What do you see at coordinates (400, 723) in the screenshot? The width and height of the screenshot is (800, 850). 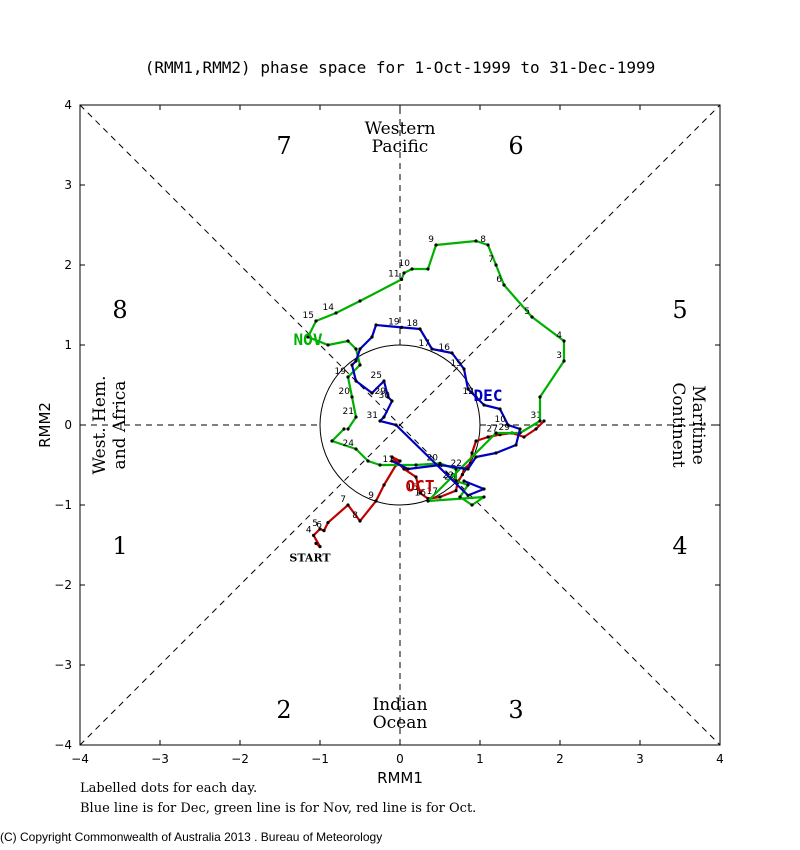 I see `region-label-indian-ocean: Ocean` at bounding box center [400, 723].